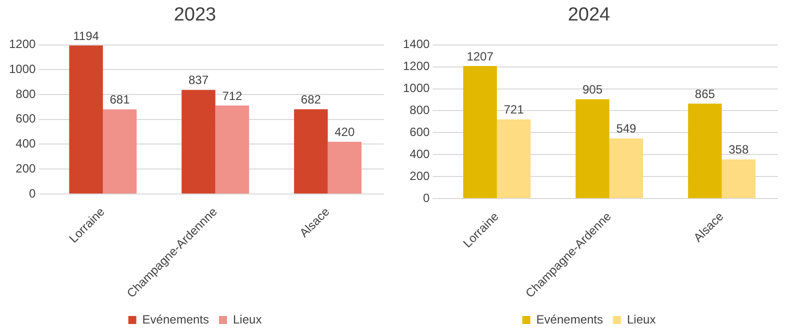 The width and height of the screenshot is (789, 336). I want to click on data-label: 721, so click(514, 109).